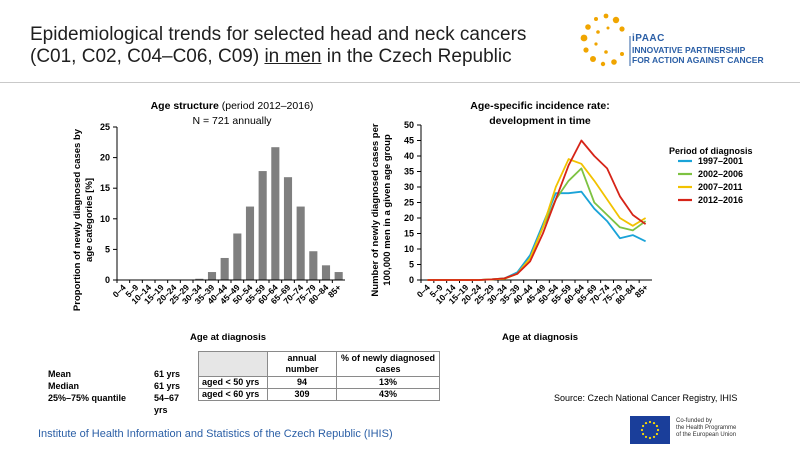 Image resolution: width=800 pixels, height=450 pixels. Describe the element at coordinates (105, 219) in the screenshot. I see `bar-y-tick-label: 10` at that location.